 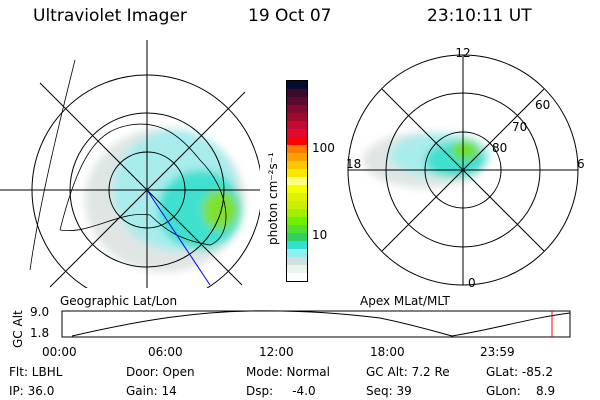 What do you see at coordinates (110, 16) in the screenshot?
I see `instrument-title: Ultraviolet Imager` at bounding box center [110, 16].